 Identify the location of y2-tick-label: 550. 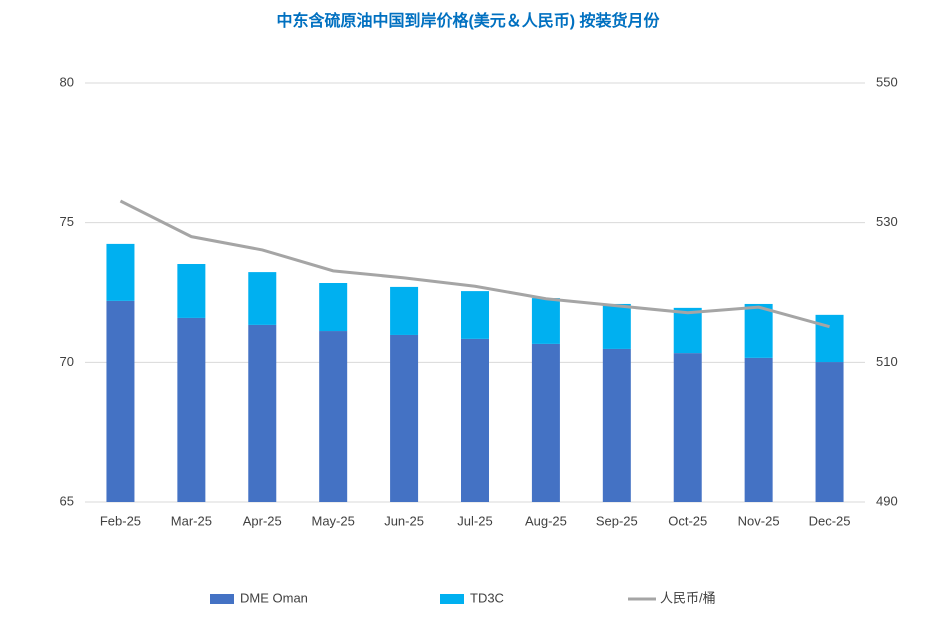
(887, 81).